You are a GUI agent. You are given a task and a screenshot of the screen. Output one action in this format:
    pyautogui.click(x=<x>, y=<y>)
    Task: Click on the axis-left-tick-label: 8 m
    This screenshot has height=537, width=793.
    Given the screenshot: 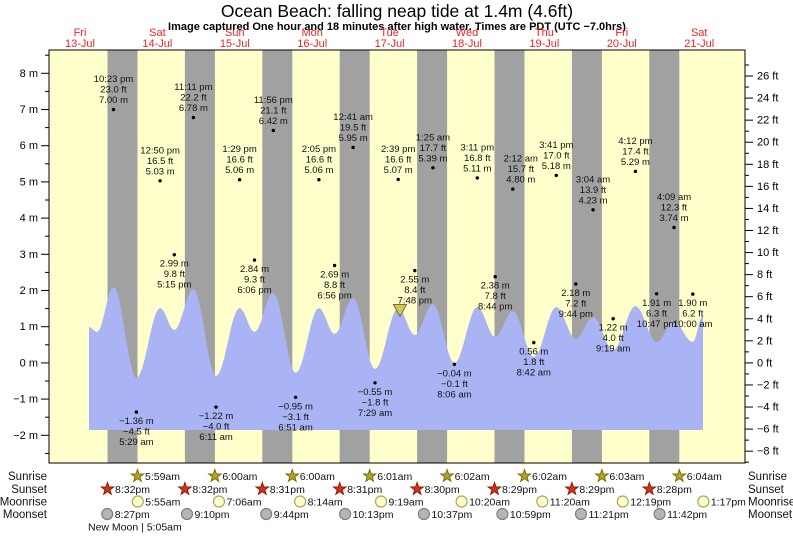 What is the action you would take?
    pyautogui.click(x=29, y=74)
    